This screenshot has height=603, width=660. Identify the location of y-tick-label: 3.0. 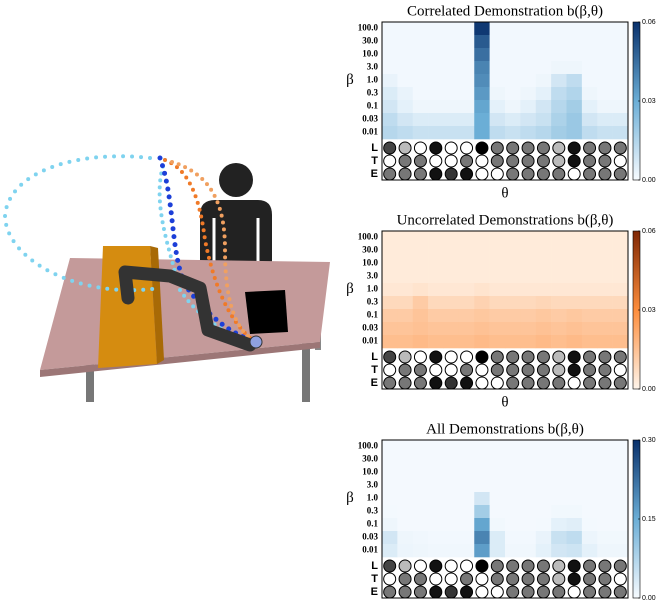
(373, 276).